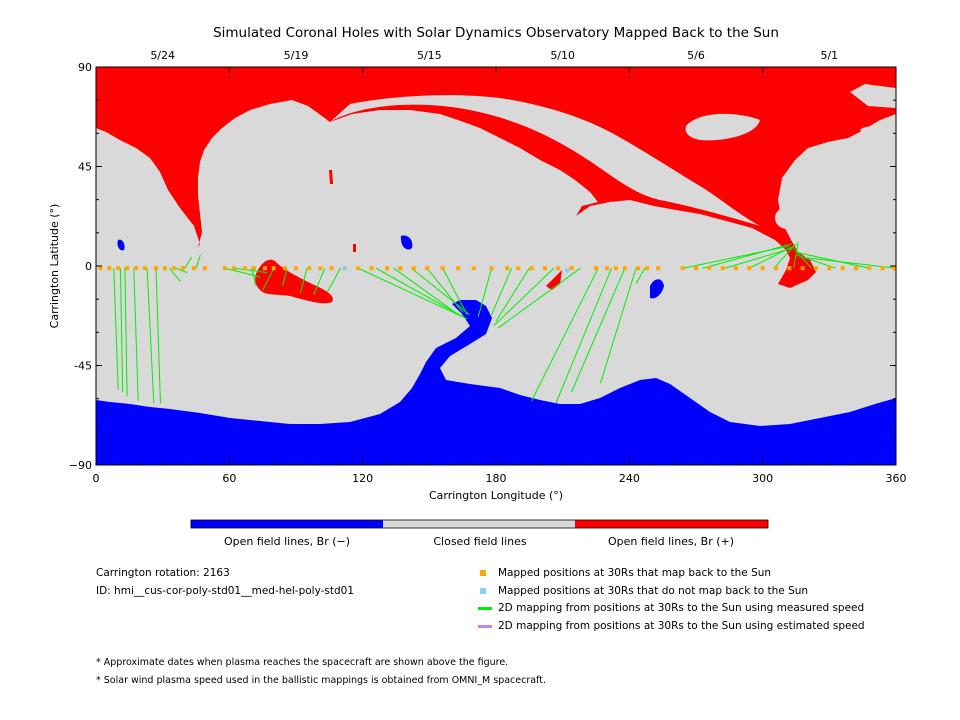 Image resolution: width=960 pixels, height=720 pixels. I want to click on colorbar-open-positive, so click(671, 524).